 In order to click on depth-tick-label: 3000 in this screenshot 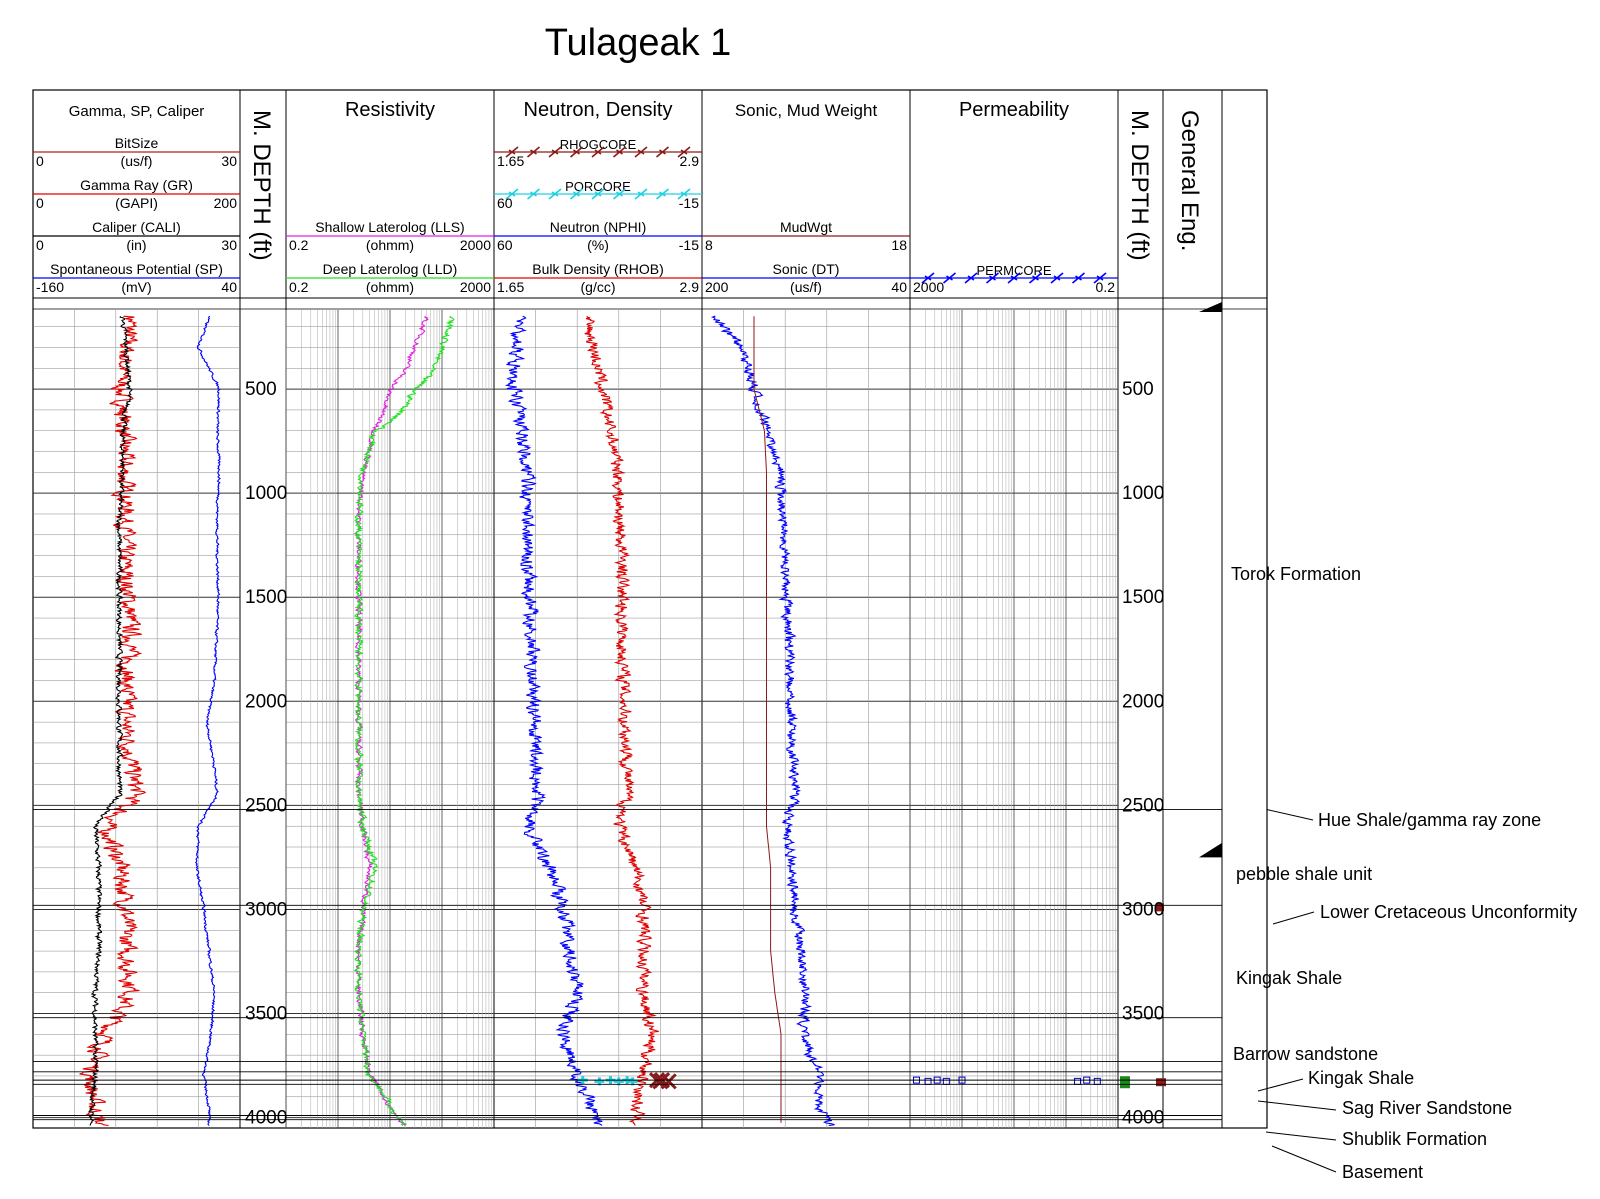, I will do `click(1143, 909)`.